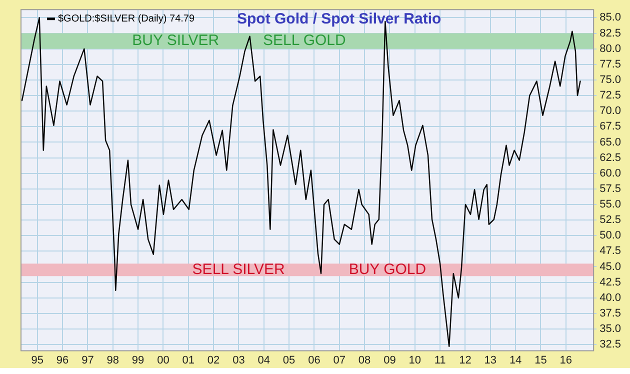  What do you see at coordinates (611, 236) in the screenshot?
I see `y-tick-label: 50.0` at bounding box center [611, 236].